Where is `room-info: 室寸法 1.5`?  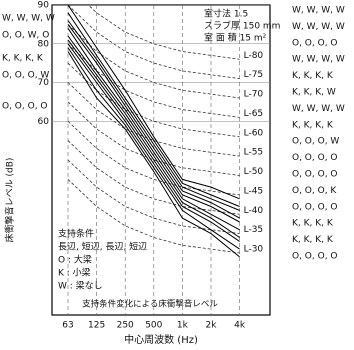
room-info: 室寸法 1.5 is located at coordinates (226, 14).